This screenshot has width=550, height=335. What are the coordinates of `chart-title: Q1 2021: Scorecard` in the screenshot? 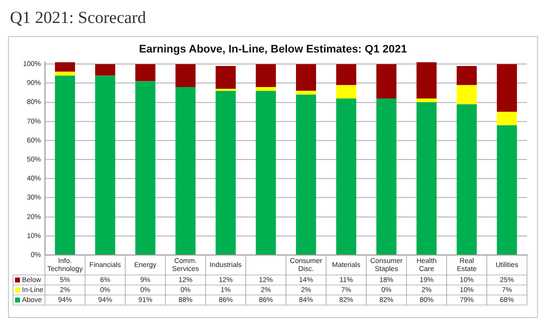 It's located at (78, 18).